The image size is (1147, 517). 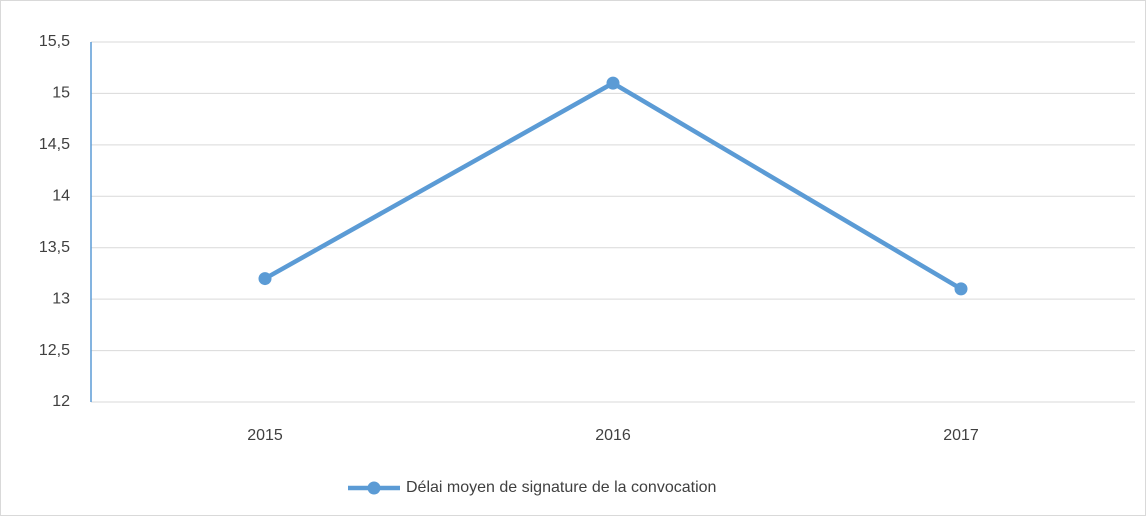 I want to click on y-tick-label: 13, so click(x=61, y=298).